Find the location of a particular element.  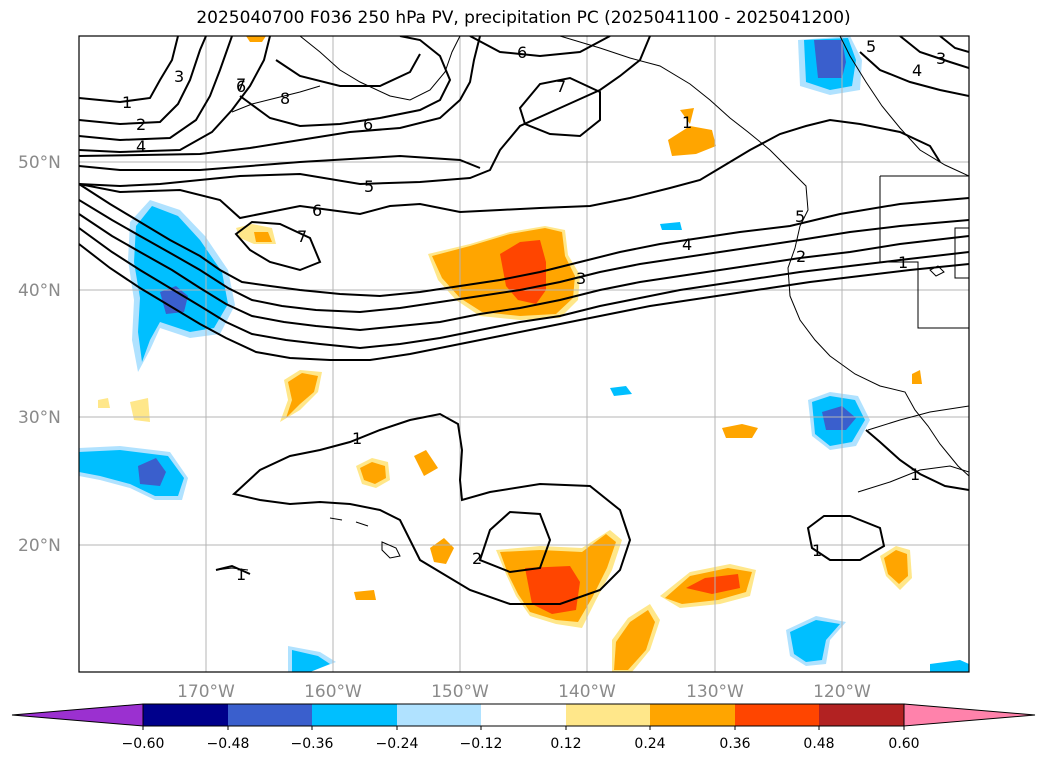

svg-text: 40°N is located at coordinates (39, 291).